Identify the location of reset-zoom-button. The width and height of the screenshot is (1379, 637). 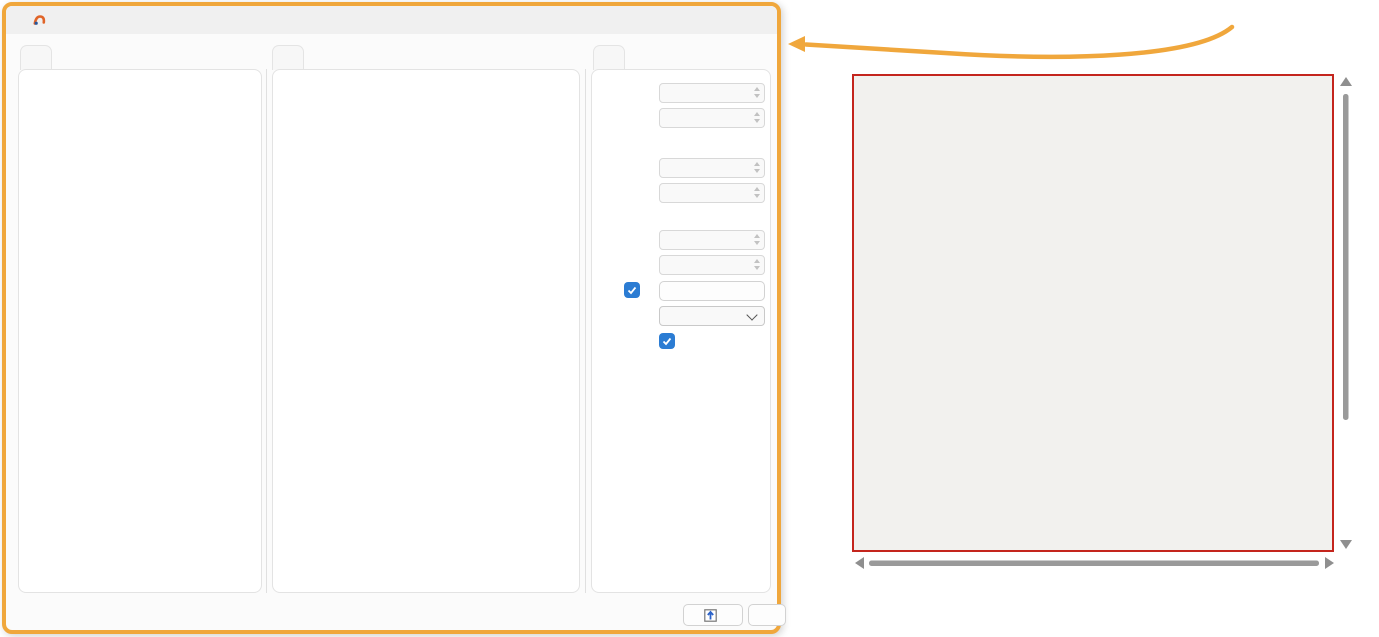
(712, 291).